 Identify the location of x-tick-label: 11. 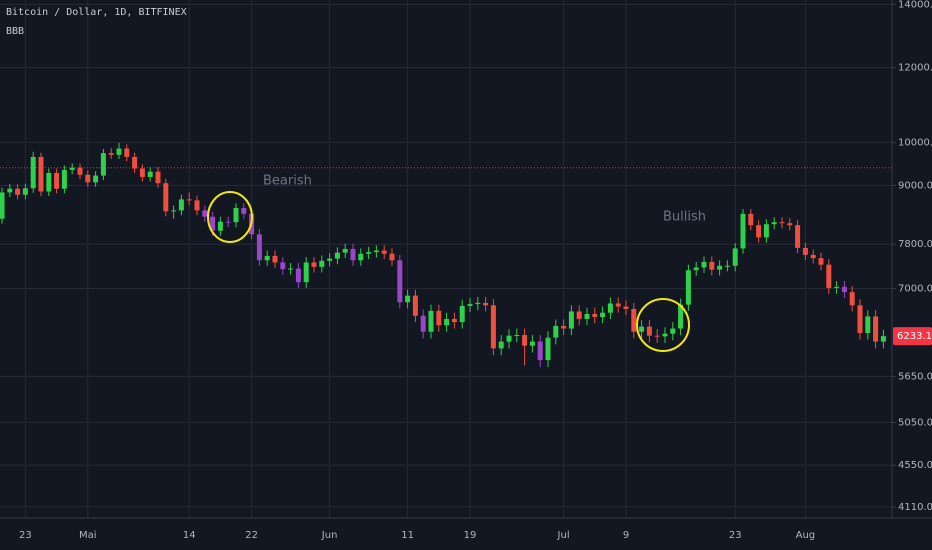
(407, 535).